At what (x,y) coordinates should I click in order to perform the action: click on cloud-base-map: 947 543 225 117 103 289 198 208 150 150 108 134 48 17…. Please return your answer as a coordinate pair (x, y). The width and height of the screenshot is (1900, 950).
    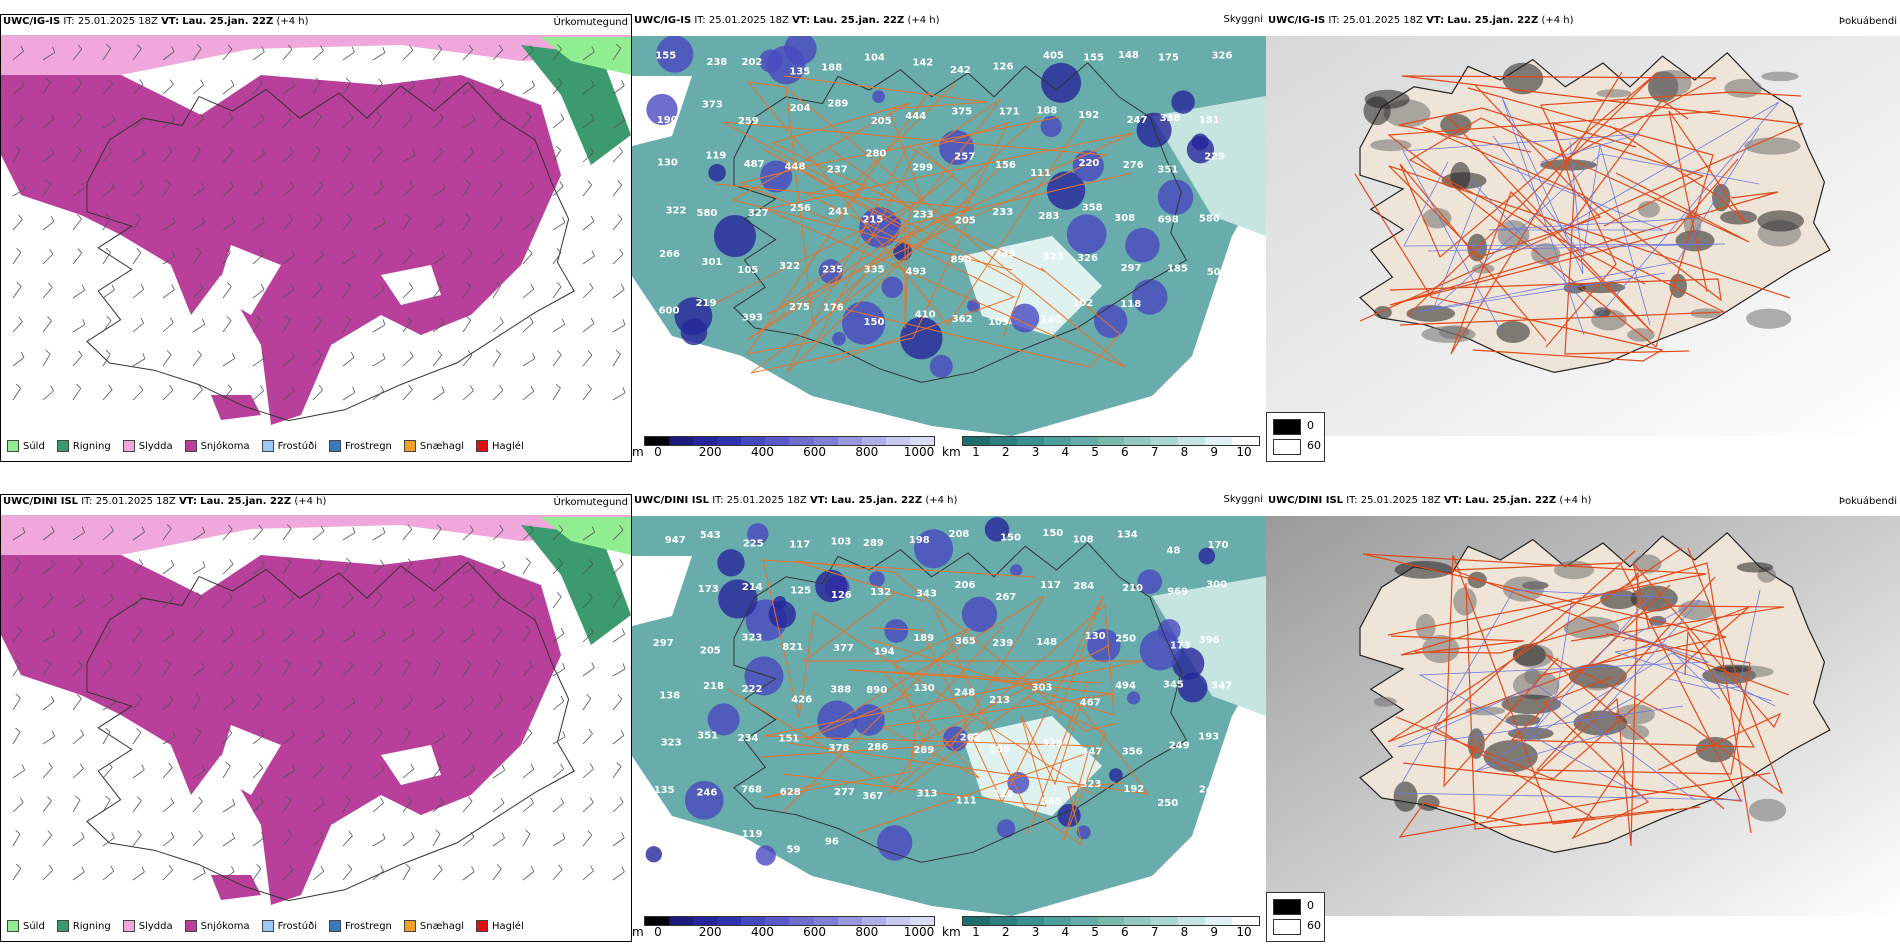
    Looking at the image, I should click on (949, 716).